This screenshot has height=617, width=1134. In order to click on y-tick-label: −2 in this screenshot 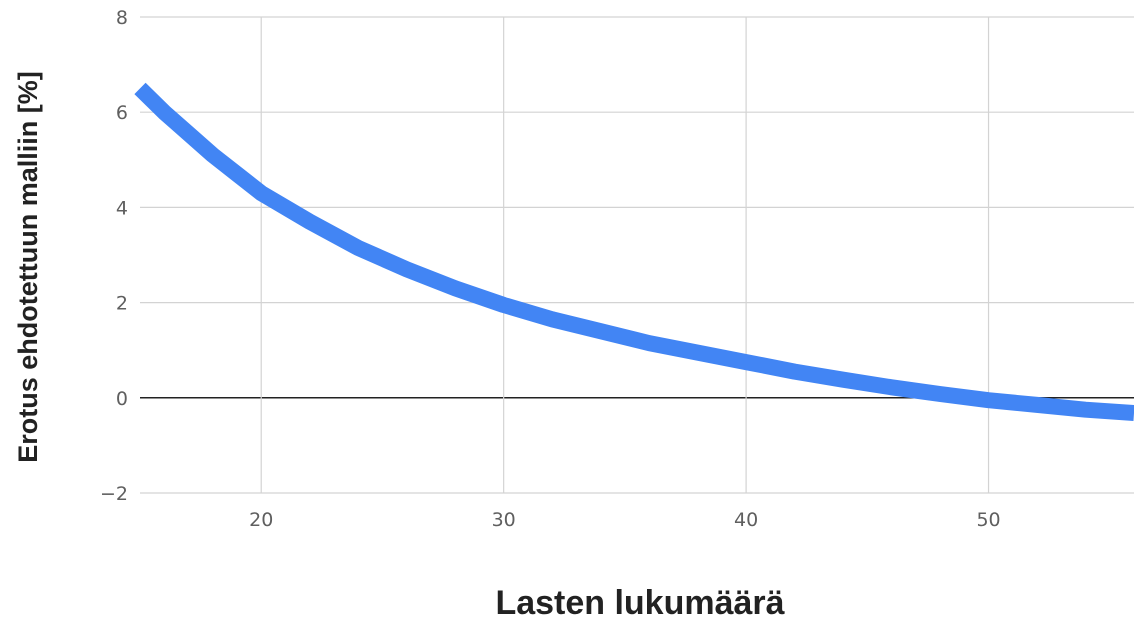, I will do `click(114, 494)`.